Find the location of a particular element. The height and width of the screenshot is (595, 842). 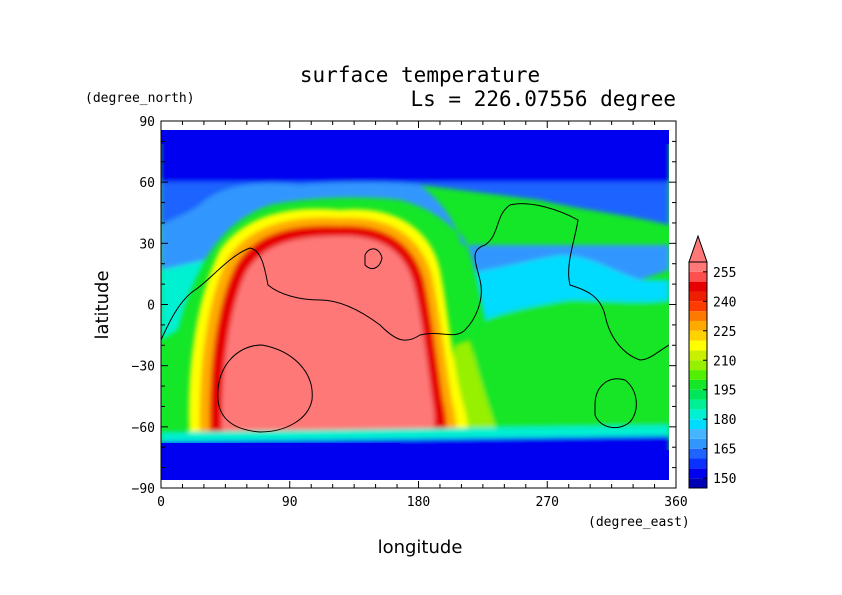

y-tick-label: −90 is located at coordinates (143, 489).